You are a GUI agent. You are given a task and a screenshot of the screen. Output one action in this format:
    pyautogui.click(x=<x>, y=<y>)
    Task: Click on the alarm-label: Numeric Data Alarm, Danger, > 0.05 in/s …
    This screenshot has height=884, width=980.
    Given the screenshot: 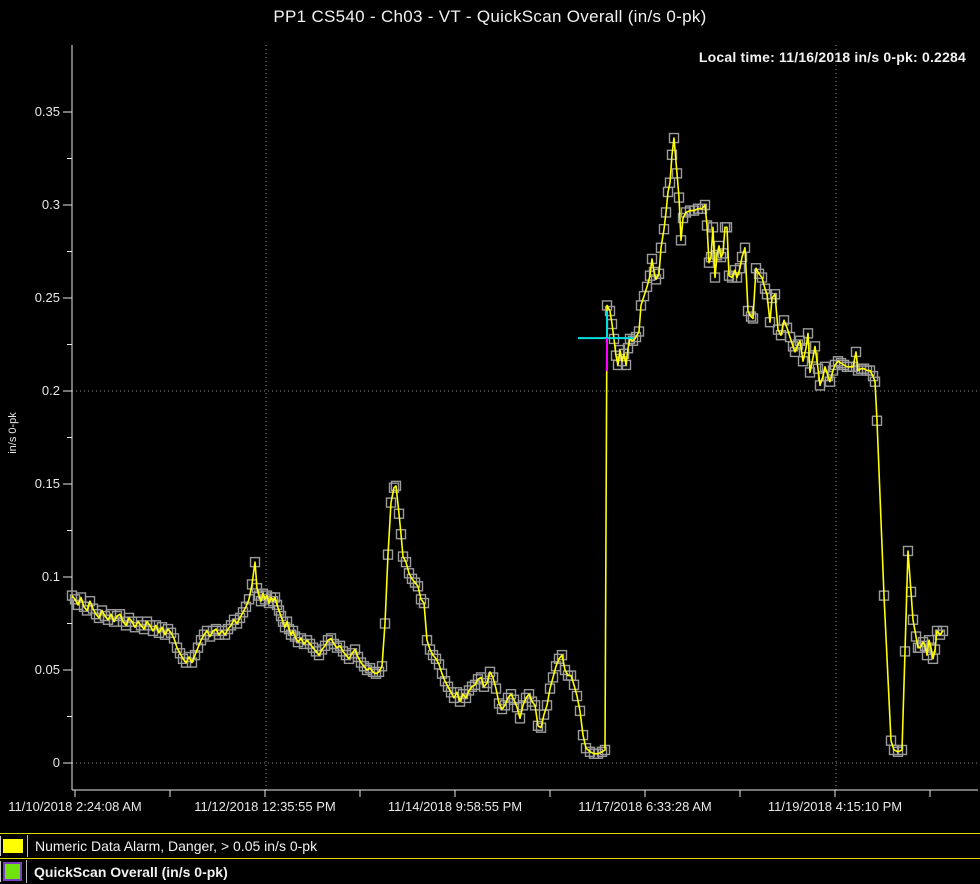 What is the action you would take?
    pyautogui.click(x=176, y=846)
    